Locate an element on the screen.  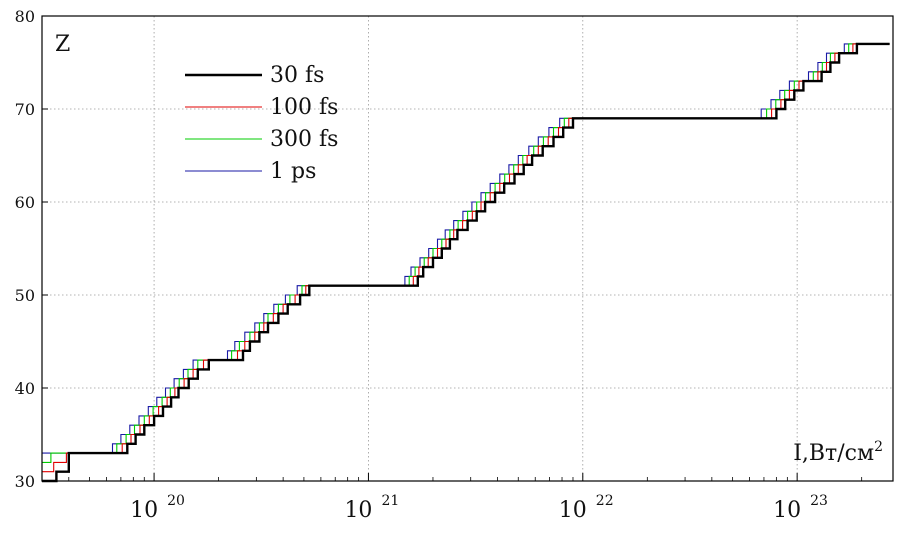
y-tick-label: 60 is located at coordinates (25, 202).